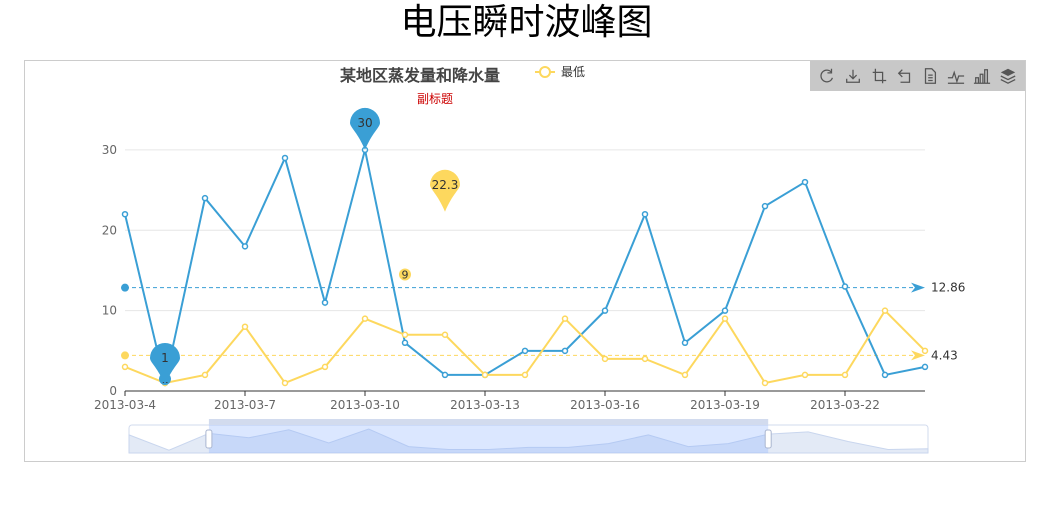 This screenshot has height=518, width=1063. What do you see at coordinates (1008, 76) in the screenshot?
I see `stack-icon` at bounding box center [1008, 76].